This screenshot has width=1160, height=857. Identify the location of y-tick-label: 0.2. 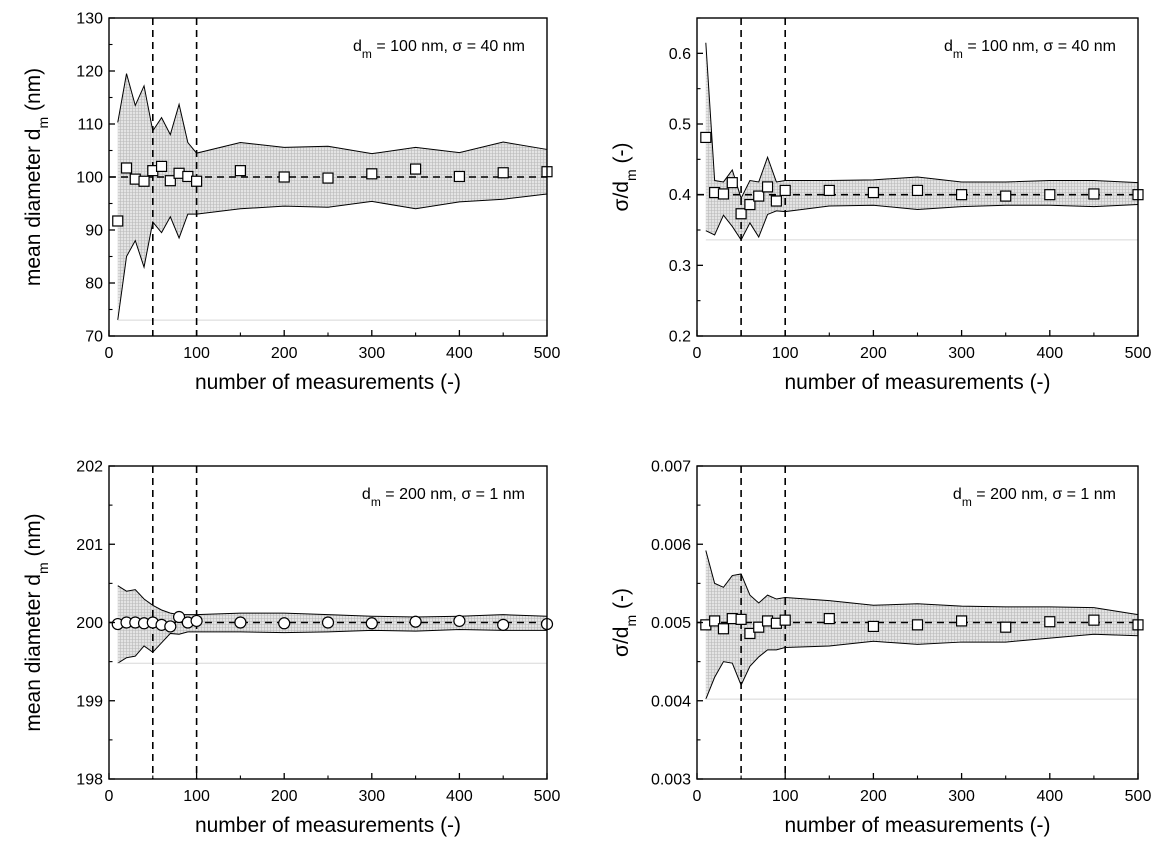
(680, 337).